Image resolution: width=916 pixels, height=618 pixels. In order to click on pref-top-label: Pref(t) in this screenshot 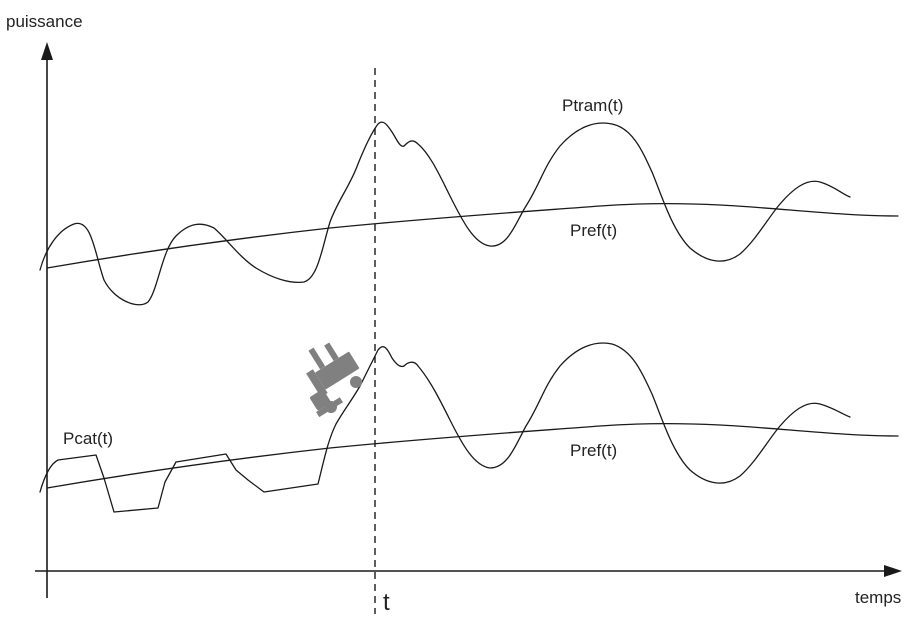, I will do `click(593, 230)`.